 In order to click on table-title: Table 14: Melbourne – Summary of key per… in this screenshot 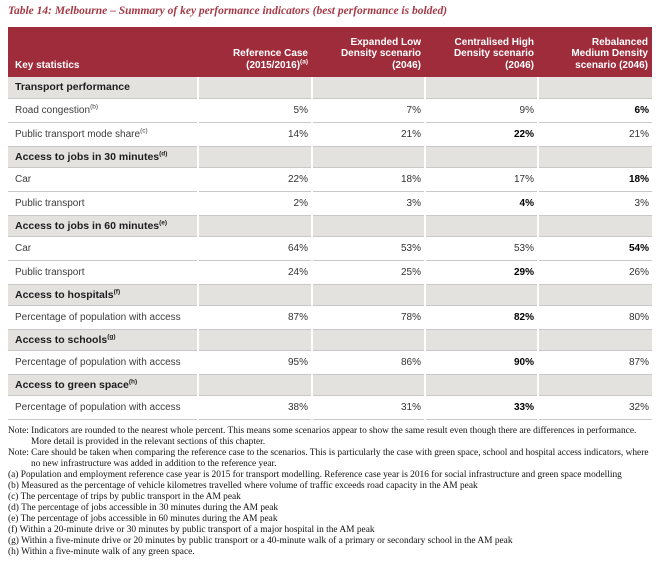, I will do `click(228, 11)`.